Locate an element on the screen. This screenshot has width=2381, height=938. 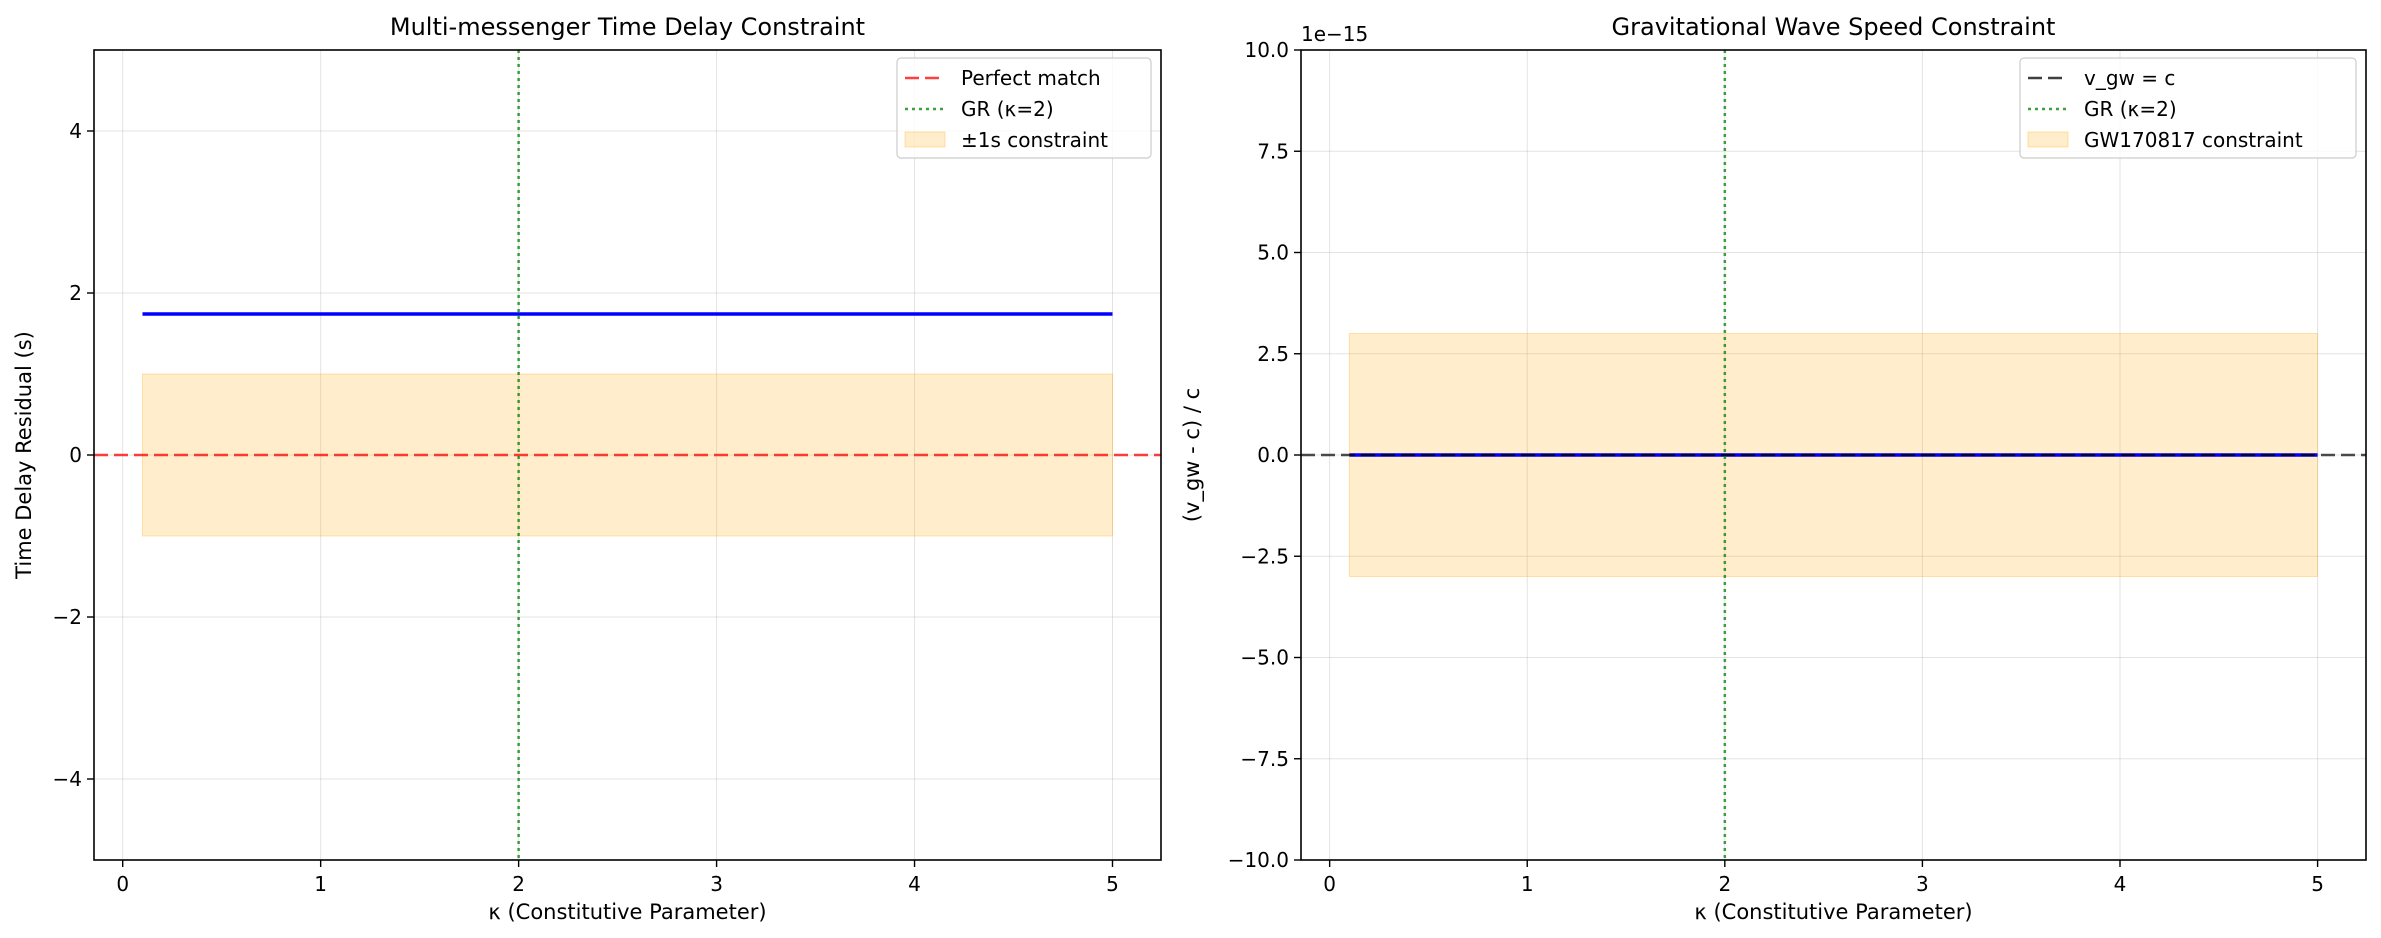
y-tick-label: −2.5 is located at coordinates (1264, 556).